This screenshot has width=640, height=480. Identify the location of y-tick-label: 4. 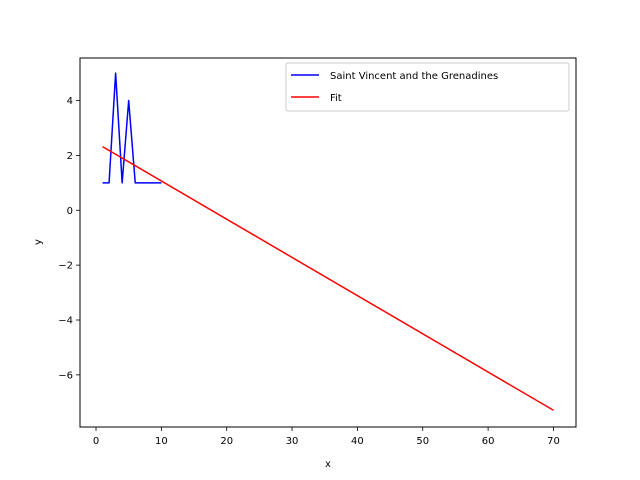
(70, 101).